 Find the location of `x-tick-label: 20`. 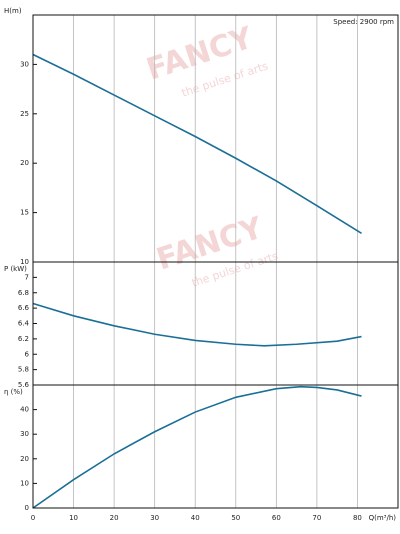

x-tick-label: 20 is located at coordinates (114, 518).